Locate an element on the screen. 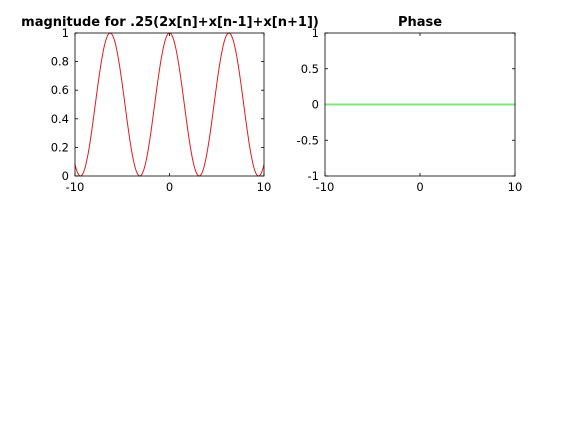  magnitude-x-ticks: -10 0 10 is located at coordinates (169, 113).